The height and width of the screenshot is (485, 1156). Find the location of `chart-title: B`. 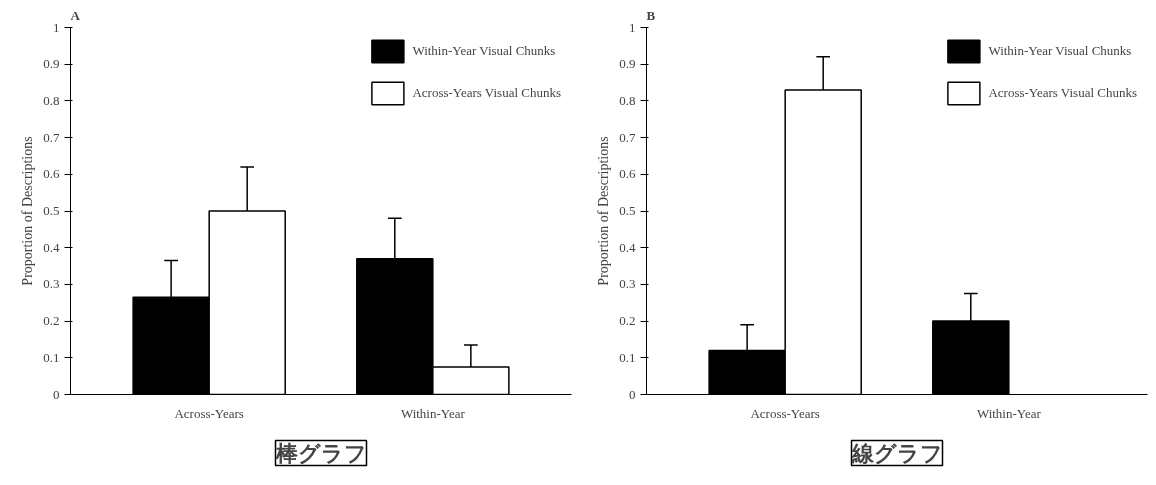

chart-title: B is located at coordinates (651, 15).